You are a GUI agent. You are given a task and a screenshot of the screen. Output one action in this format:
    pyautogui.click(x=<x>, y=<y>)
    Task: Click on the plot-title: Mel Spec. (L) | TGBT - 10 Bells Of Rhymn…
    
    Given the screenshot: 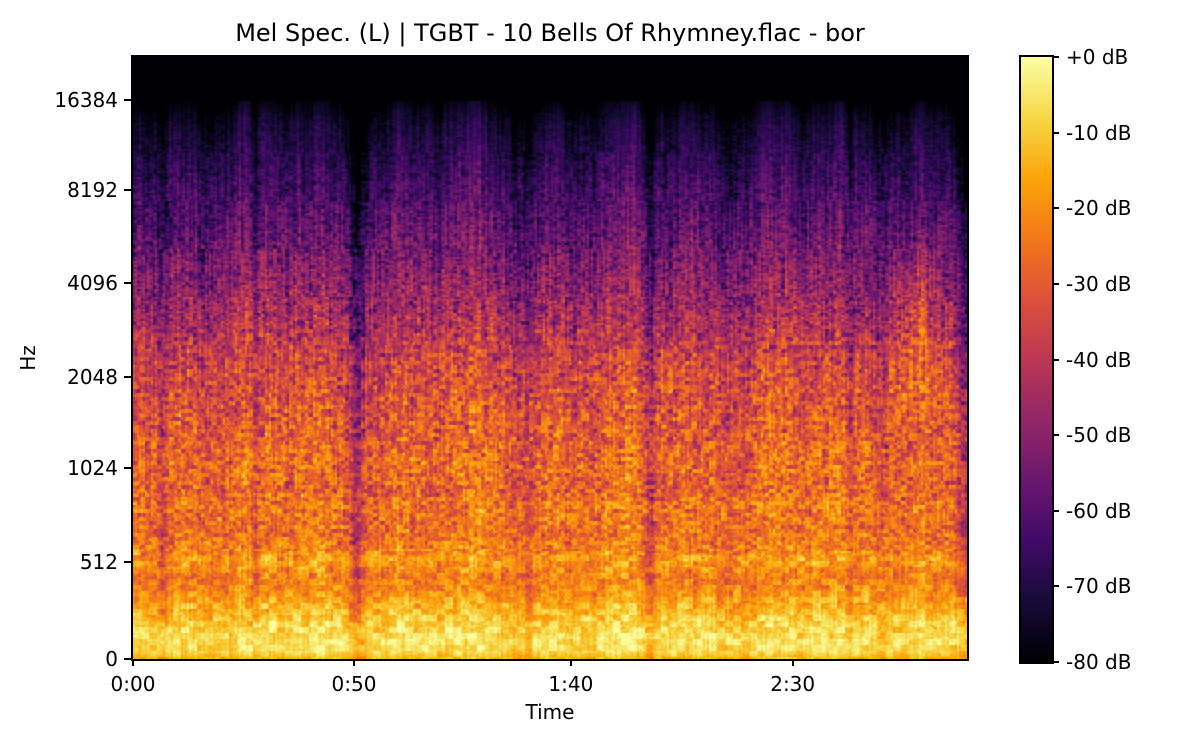 What is the action you would take?
    pyautogui.click(x=550, y=33)
    